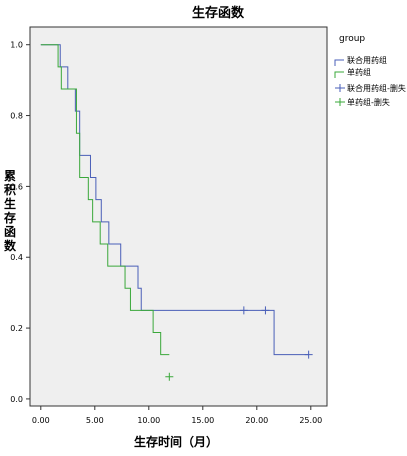 The width and height of the screenshot is (407, 456). I want to click on legend-label-4: 单药组-删失, so click(368, 102).